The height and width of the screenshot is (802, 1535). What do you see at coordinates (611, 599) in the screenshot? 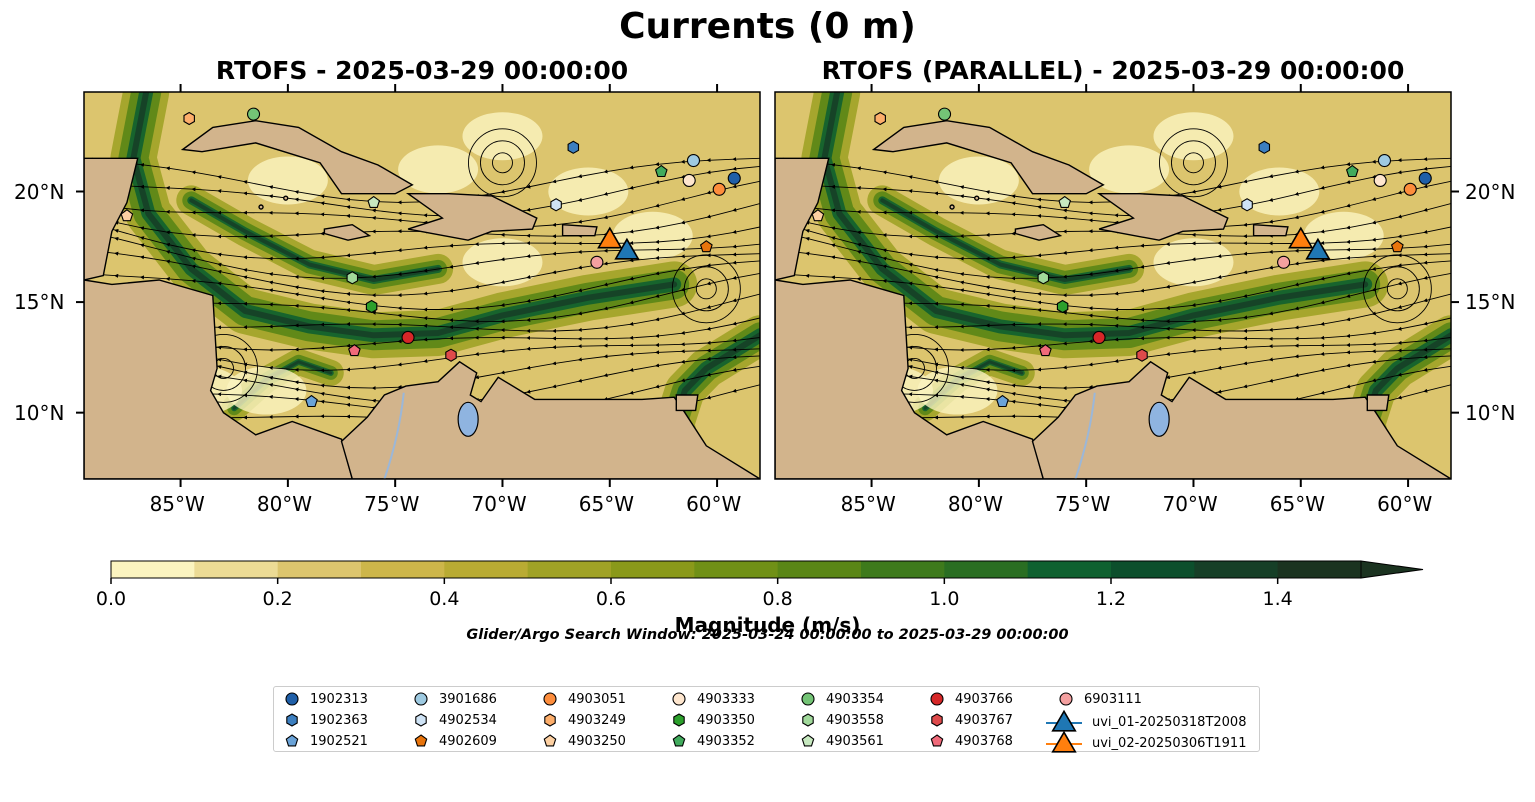
I see `colorbar-tick-label: 0.6` at bounding box center [611, 599].